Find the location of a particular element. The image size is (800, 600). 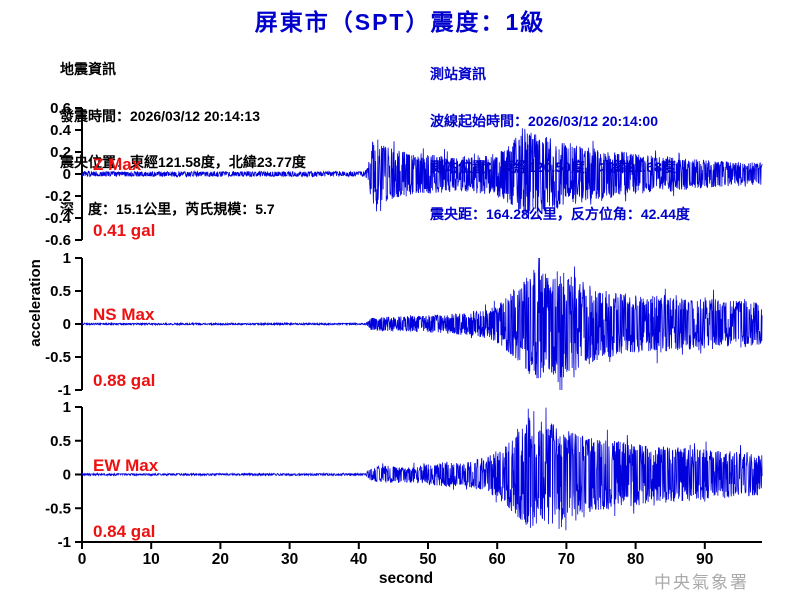

ew-y-tick-label: 0 is located at coordinates (67, 475).